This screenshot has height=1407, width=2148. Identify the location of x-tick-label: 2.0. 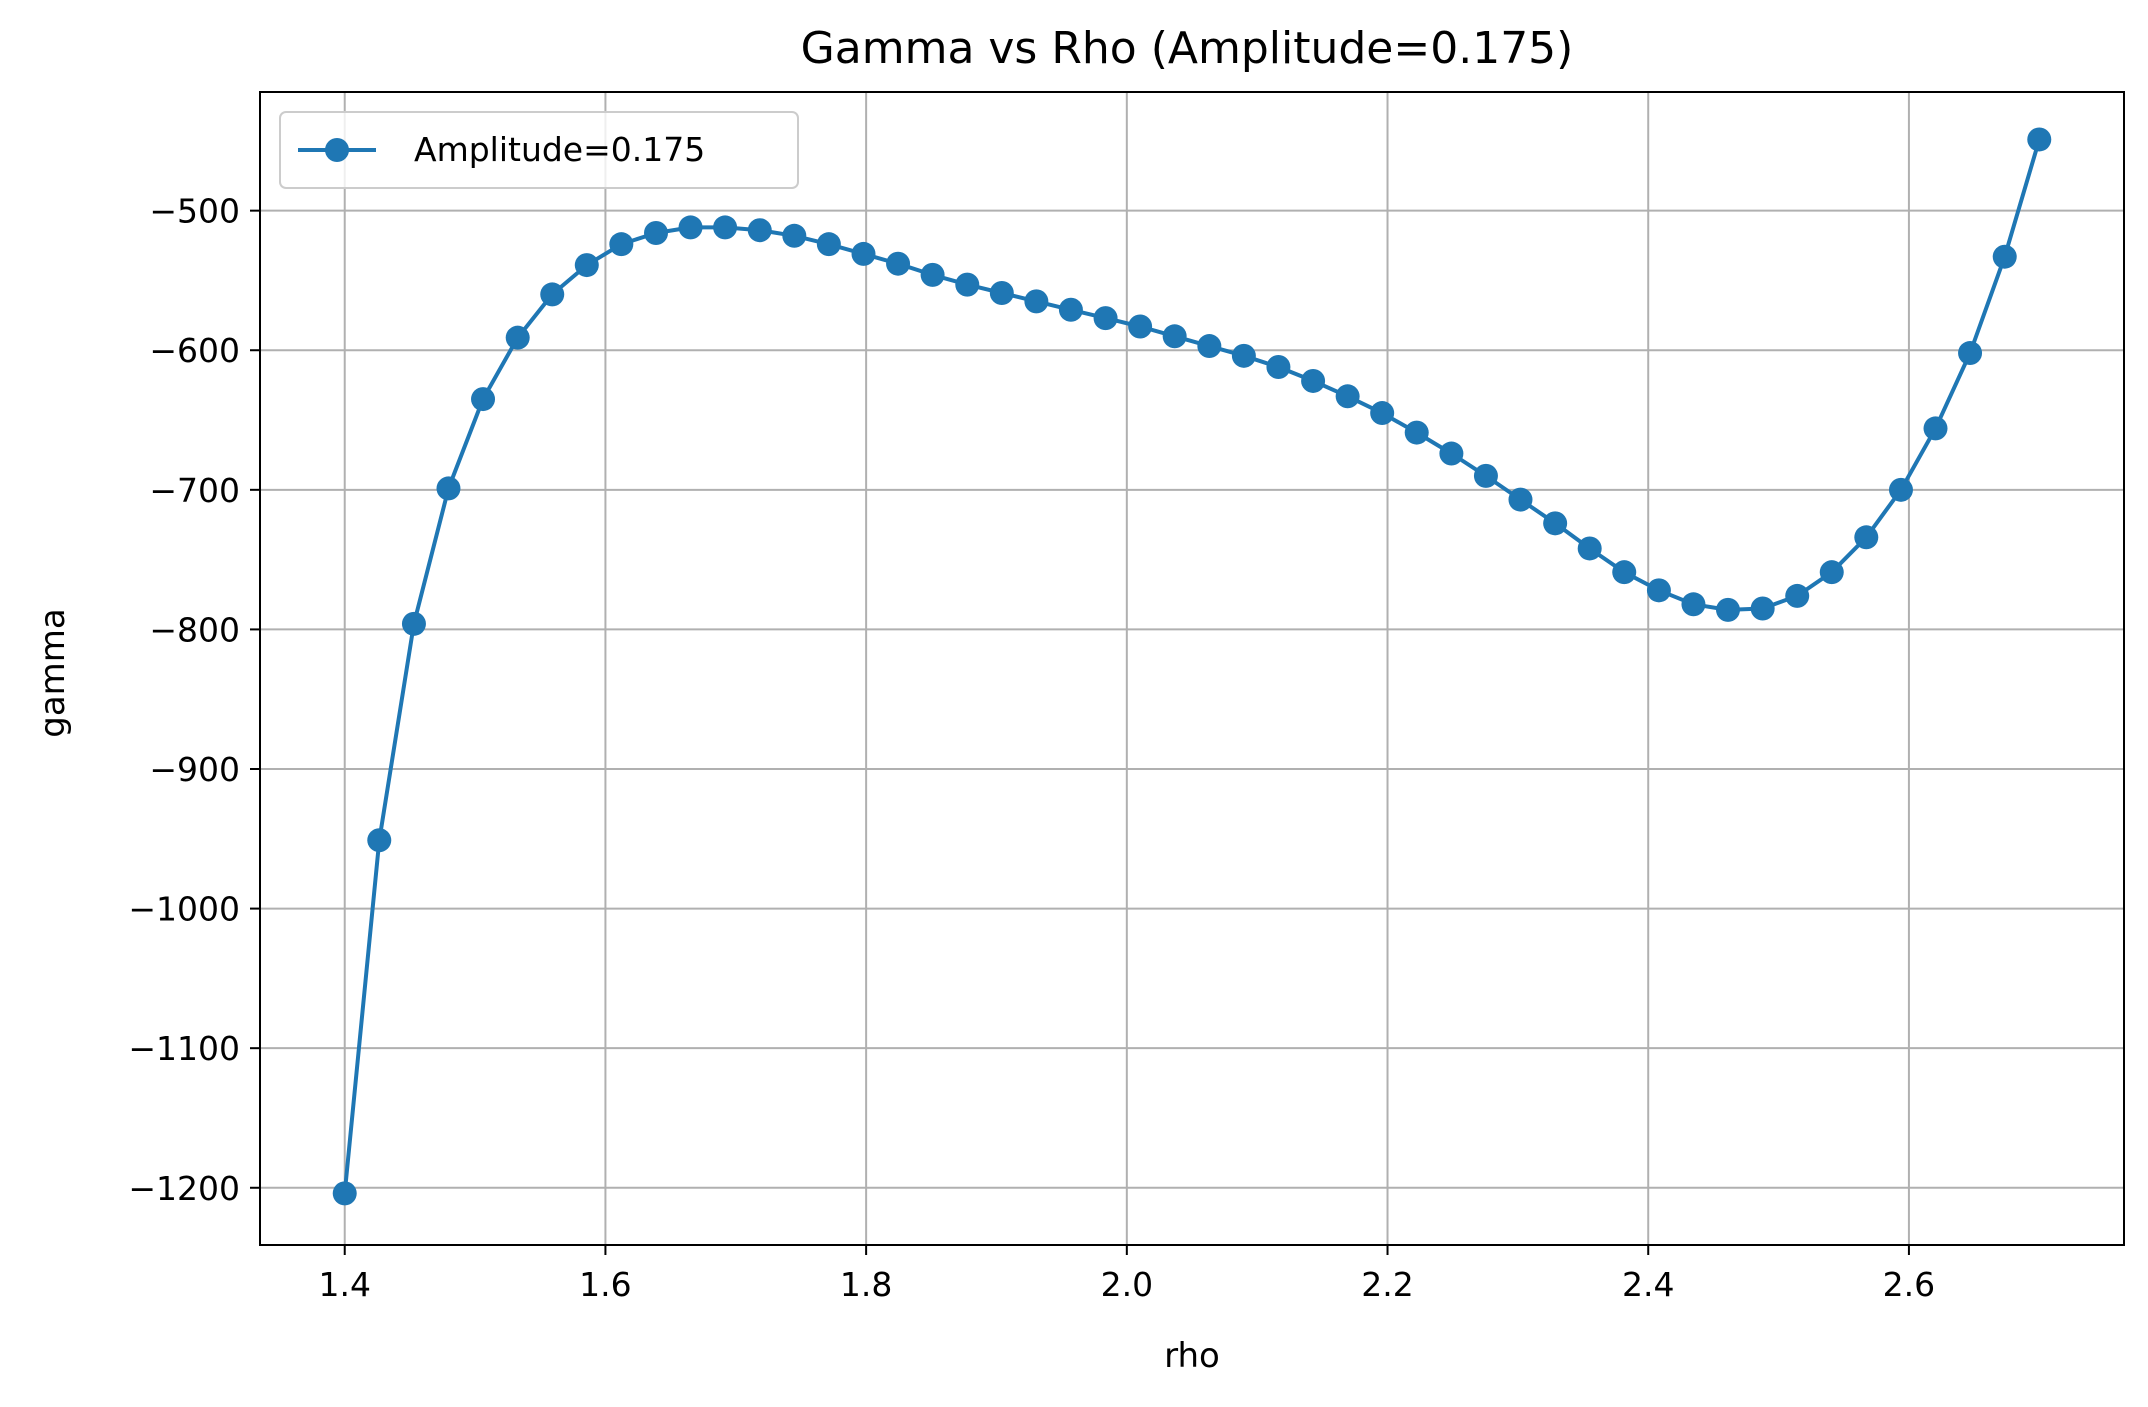
(1127, 1284).